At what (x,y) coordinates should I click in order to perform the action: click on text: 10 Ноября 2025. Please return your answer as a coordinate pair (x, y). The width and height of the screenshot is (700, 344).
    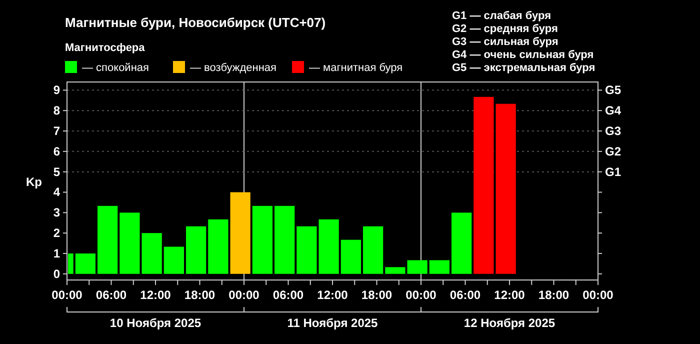
    Looking at the image, I should click on (156, 323).